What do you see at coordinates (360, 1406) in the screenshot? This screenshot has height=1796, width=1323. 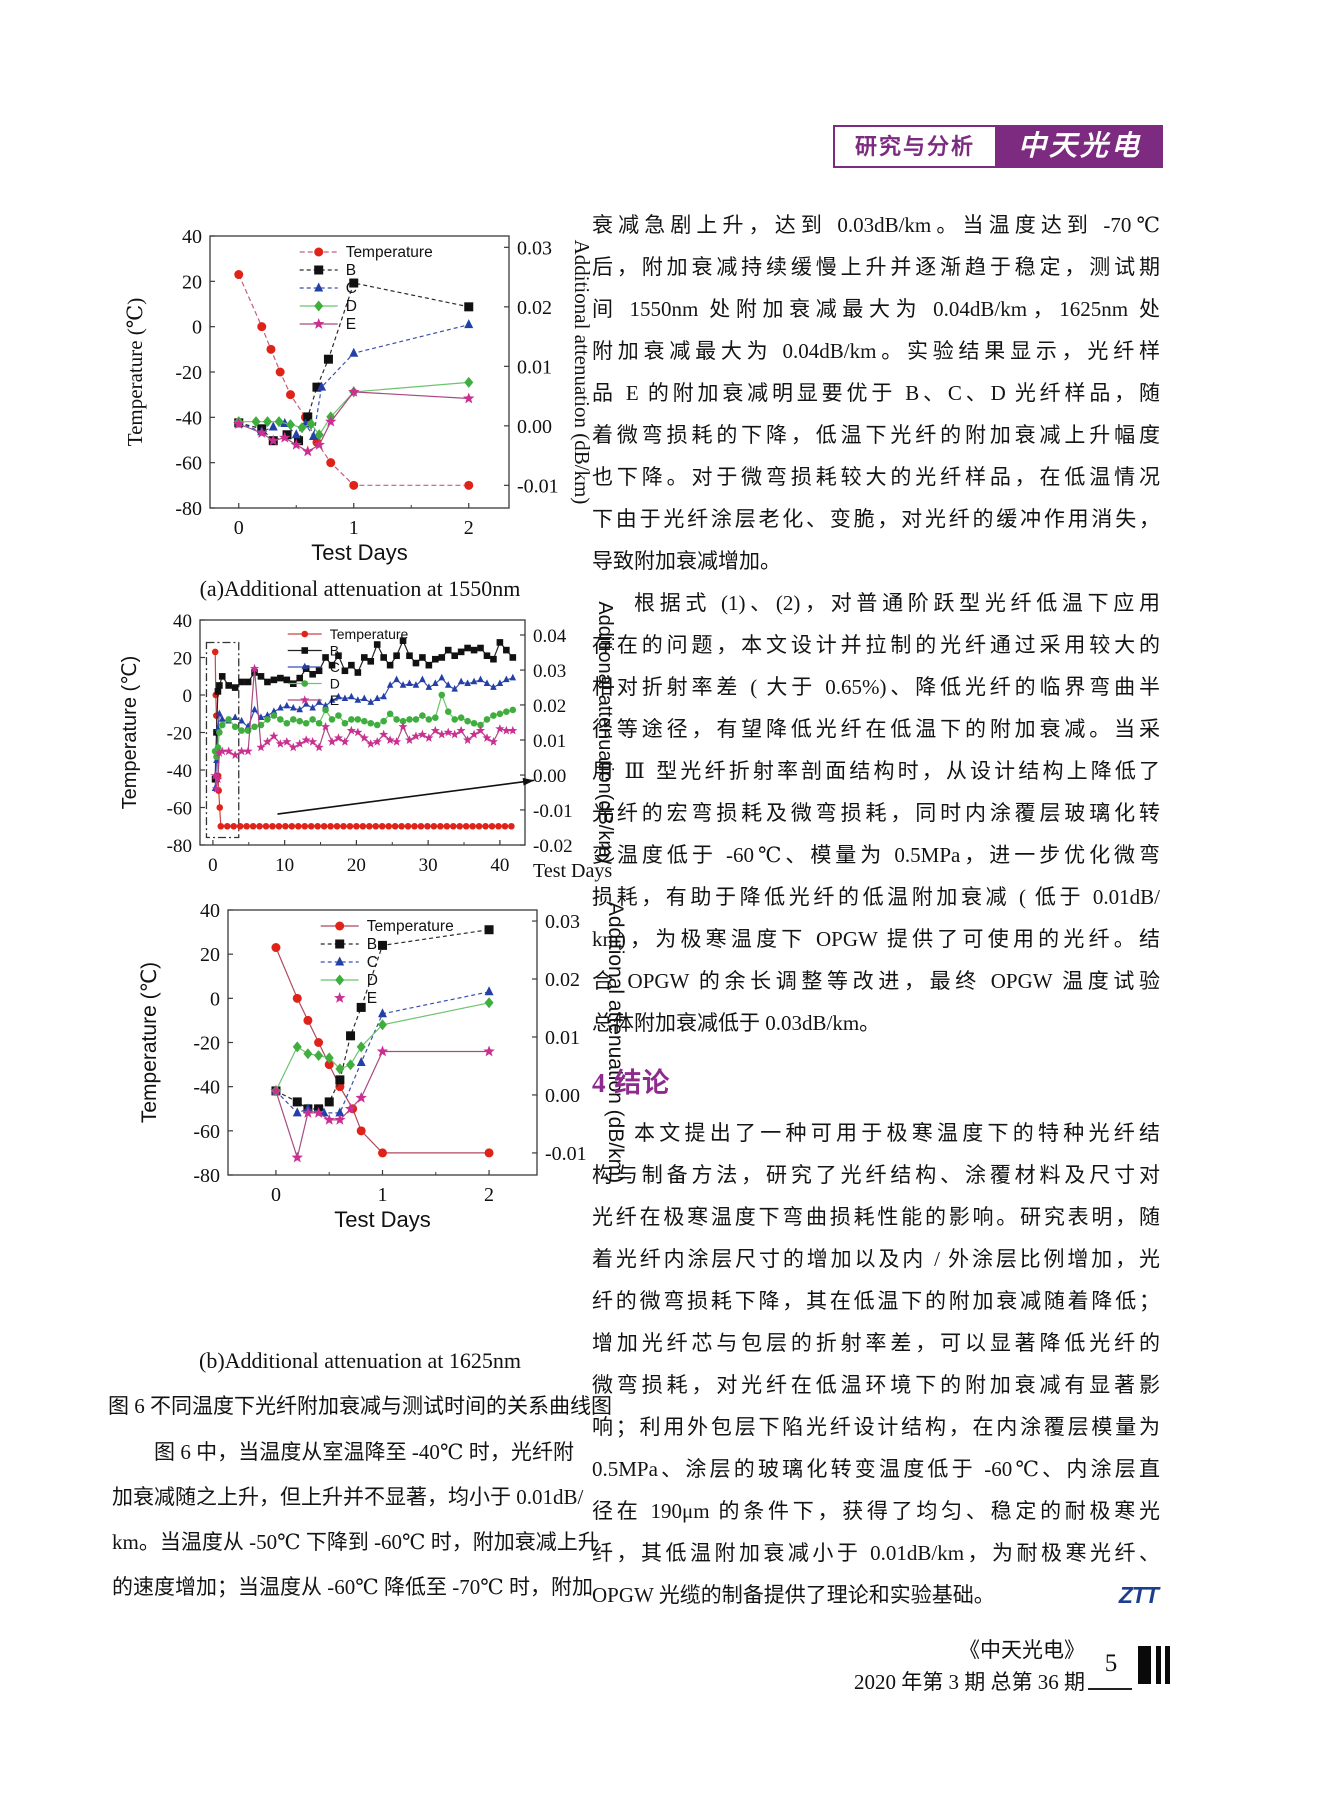 I see `figure-6-caption: 图 6 不同温度下光纤附加衰减与测试时间的关系曲线图` at bounding box center [360, 1406].